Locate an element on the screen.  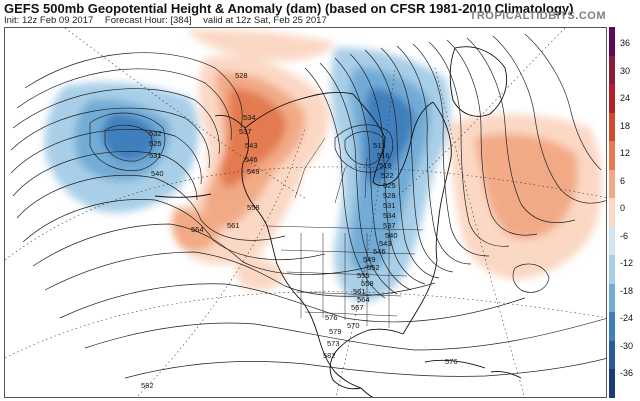
colorbar-tick-label: 0 is located at coordinates (623, 208).